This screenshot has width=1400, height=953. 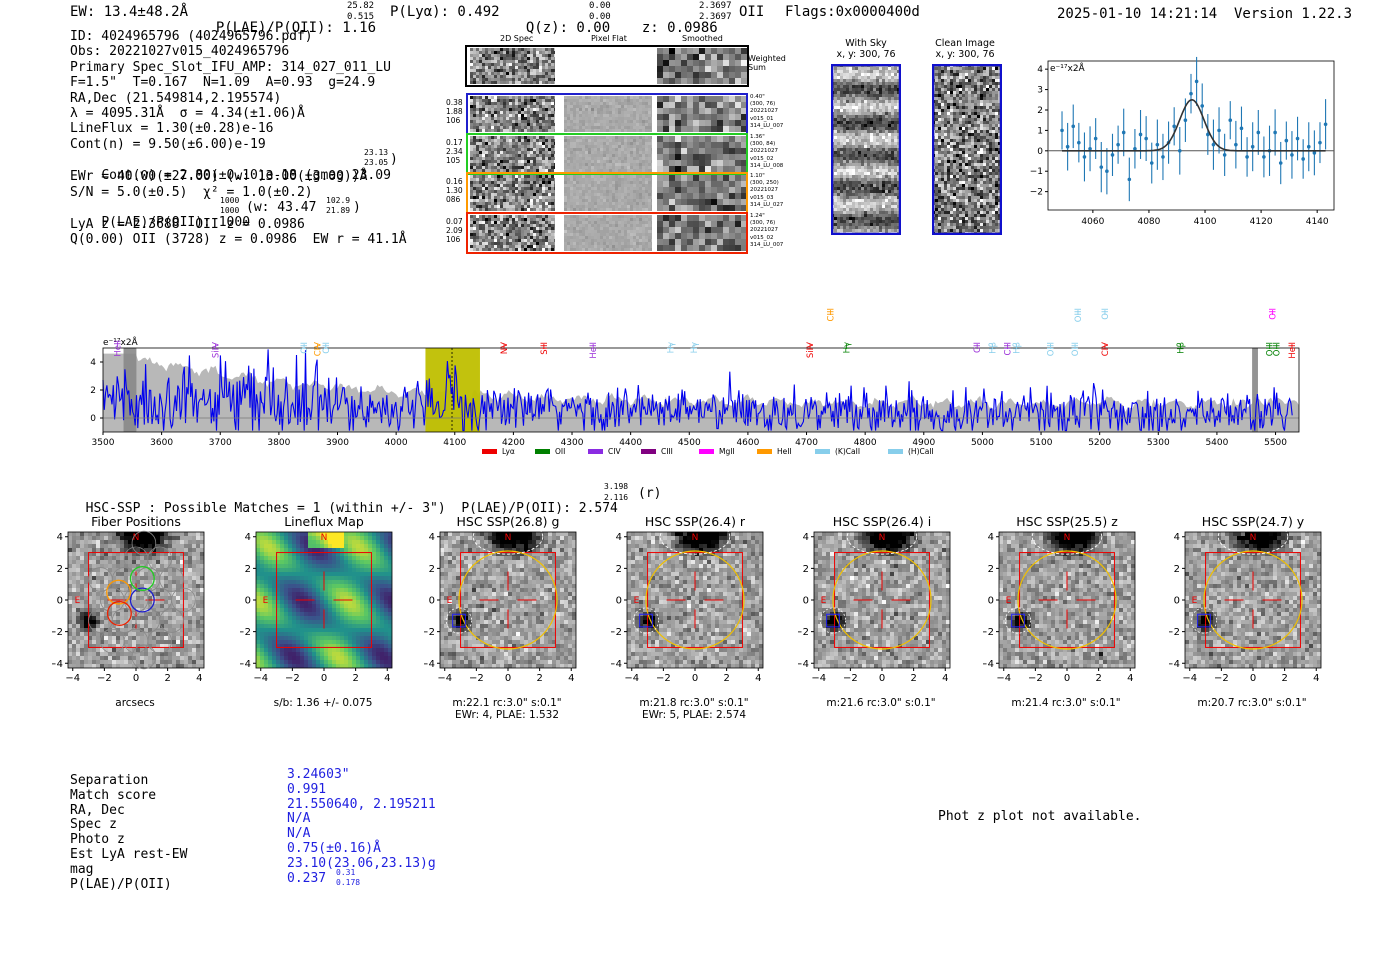 What do you see at coordinates (702, 38) in the screenshot?
I see `col-header-smoothed: Smoothed` at bounding box center [702, 38].